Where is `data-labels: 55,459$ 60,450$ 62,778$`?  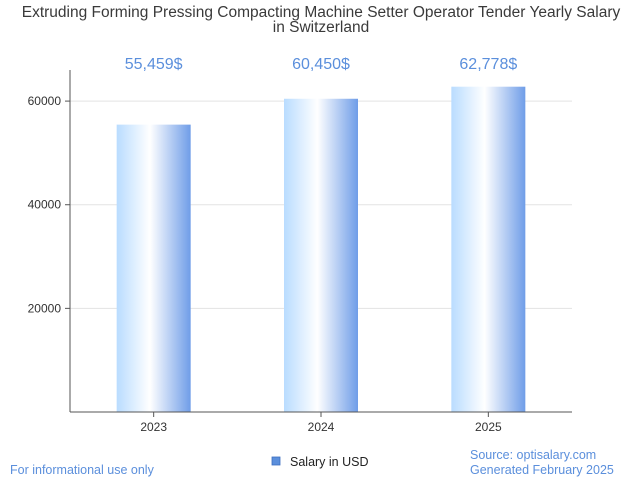
data-labels: 55,459$ 60,450$ 62,778$ is located at coordinates (321, 64).